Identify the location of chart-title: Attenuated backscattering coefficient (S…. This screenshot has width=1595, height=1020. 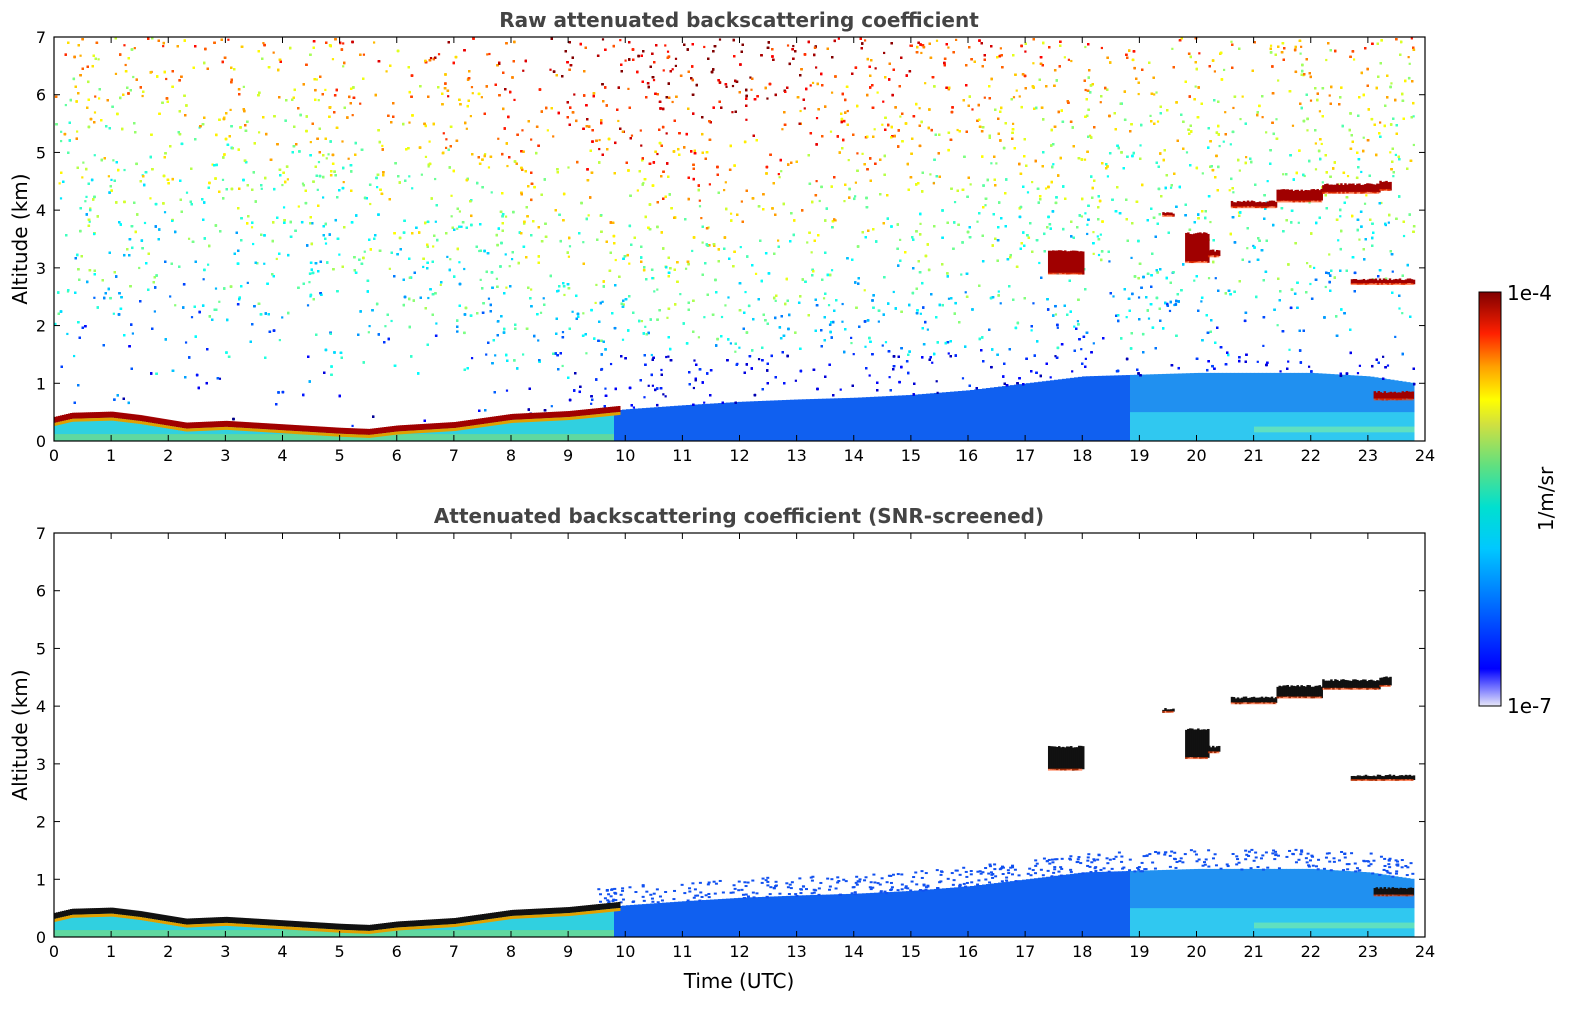
(739, 516).